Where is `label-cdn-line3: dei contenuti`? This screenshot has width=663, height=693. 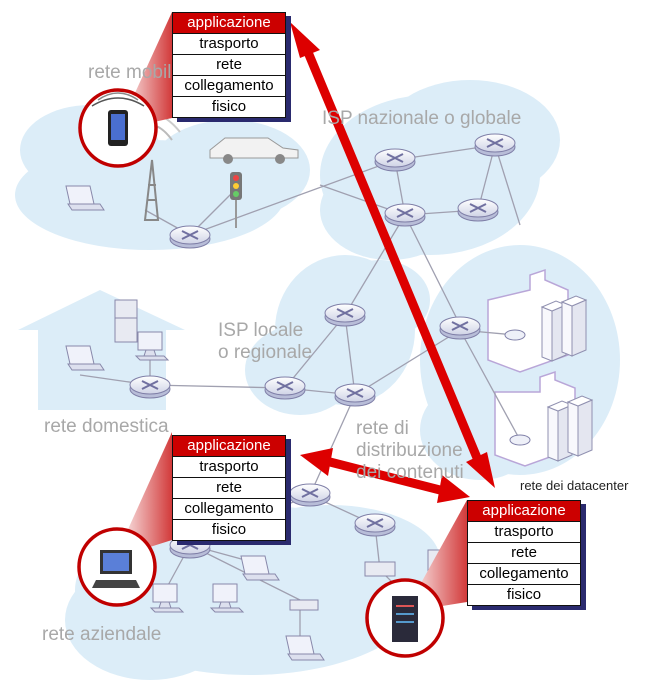
label-cdn-line3: dei contenuti is located at coordinates (410, 472).